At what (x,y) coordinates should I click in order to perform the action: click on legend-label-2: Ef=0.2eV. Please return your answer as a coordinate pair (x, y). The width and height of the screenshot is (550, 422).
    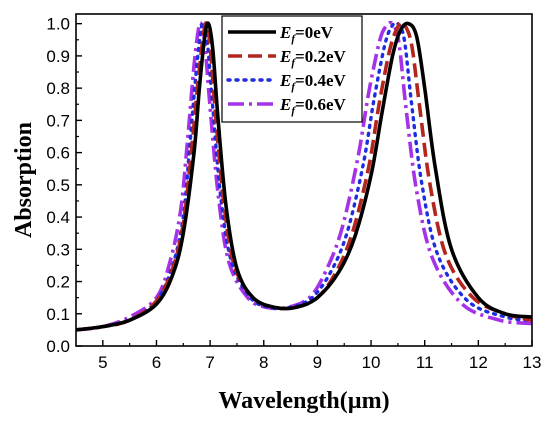
    Looking at the image, I should click on (312, 58).